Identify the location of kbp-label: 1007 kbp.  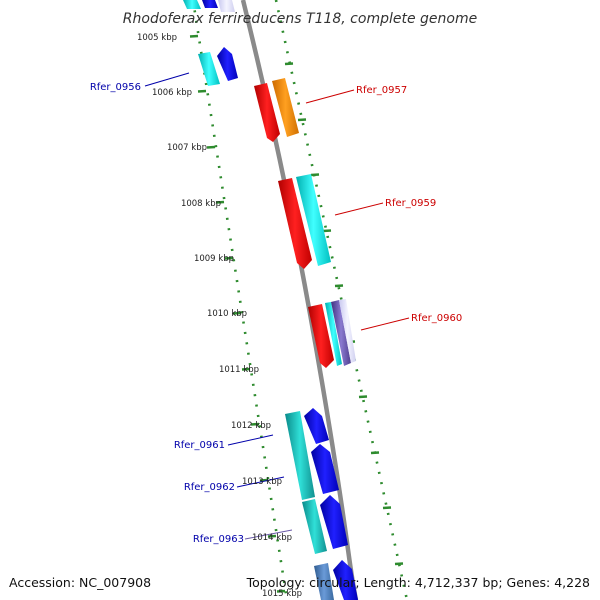
(187, 148).